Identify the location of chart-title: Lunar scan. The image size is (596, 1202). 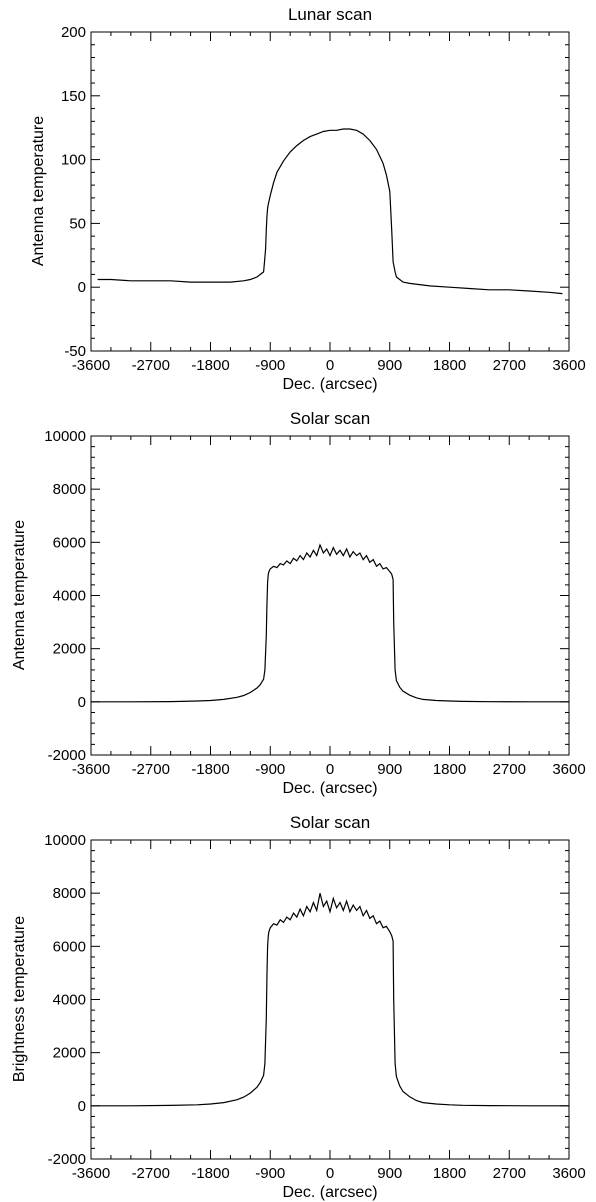
(330, 14).